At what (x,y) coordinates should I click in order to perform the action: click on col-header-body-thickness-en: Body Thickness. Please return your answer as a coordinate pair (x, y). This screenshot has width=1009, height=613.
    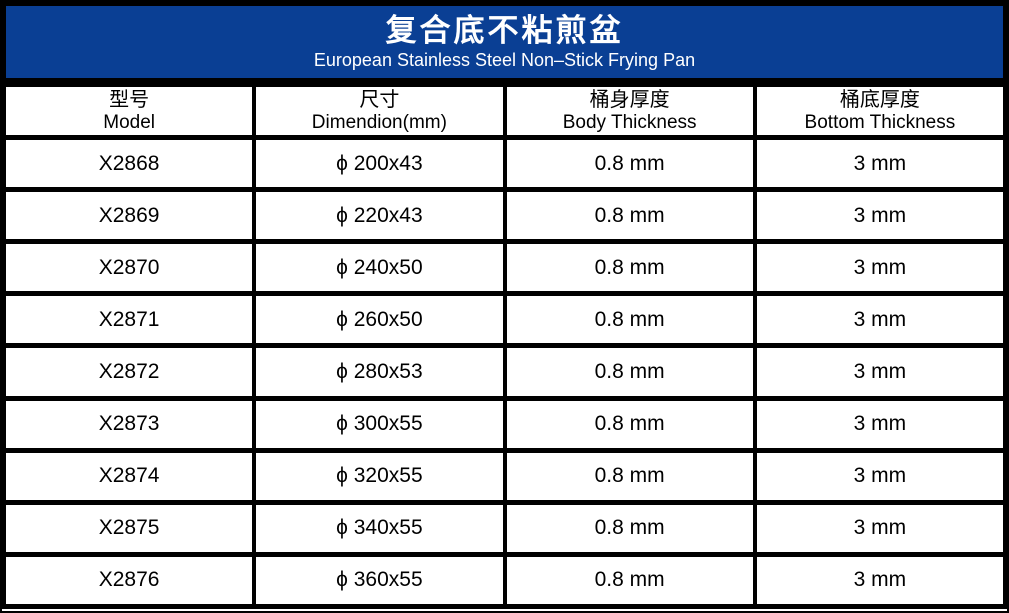
    Looking at the image, I should click on (629, 123).